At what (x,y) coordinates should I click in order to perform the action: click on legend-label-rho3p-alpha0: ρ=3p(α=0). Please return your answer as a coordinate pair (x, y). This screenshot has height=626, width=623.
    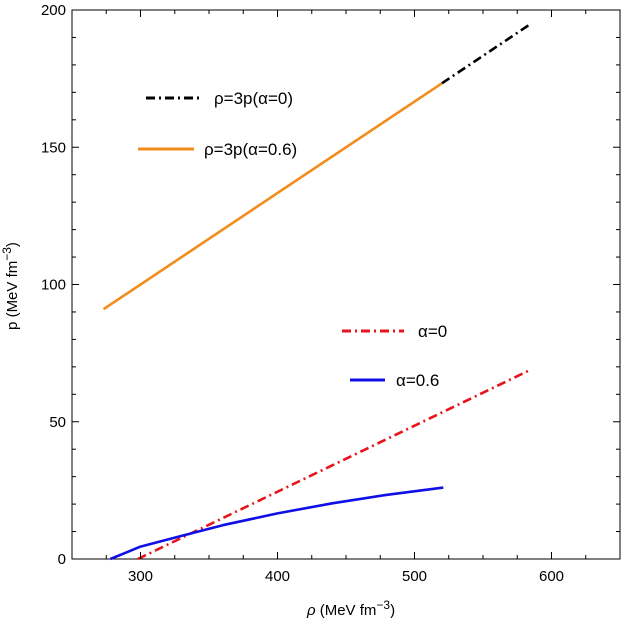
    Looking at the image, I should click on (253, 98).